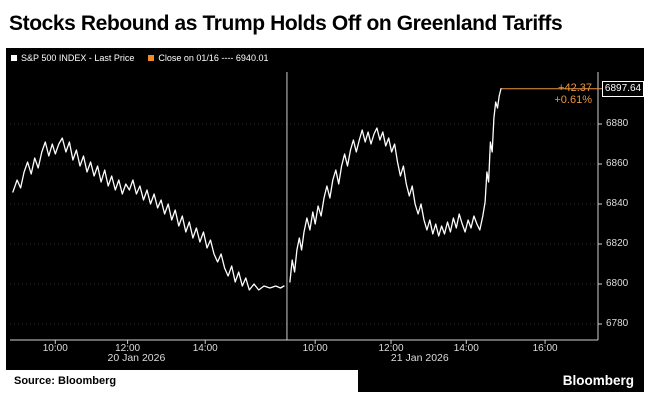 Image resolution: width=650 pixels, height=400 pixels. What do you see at coordinates (78, 58) in the screenshot?
I see `legend-series1-label: S&P 500 INDEX - Last Price` at bounding box center [78, 58].